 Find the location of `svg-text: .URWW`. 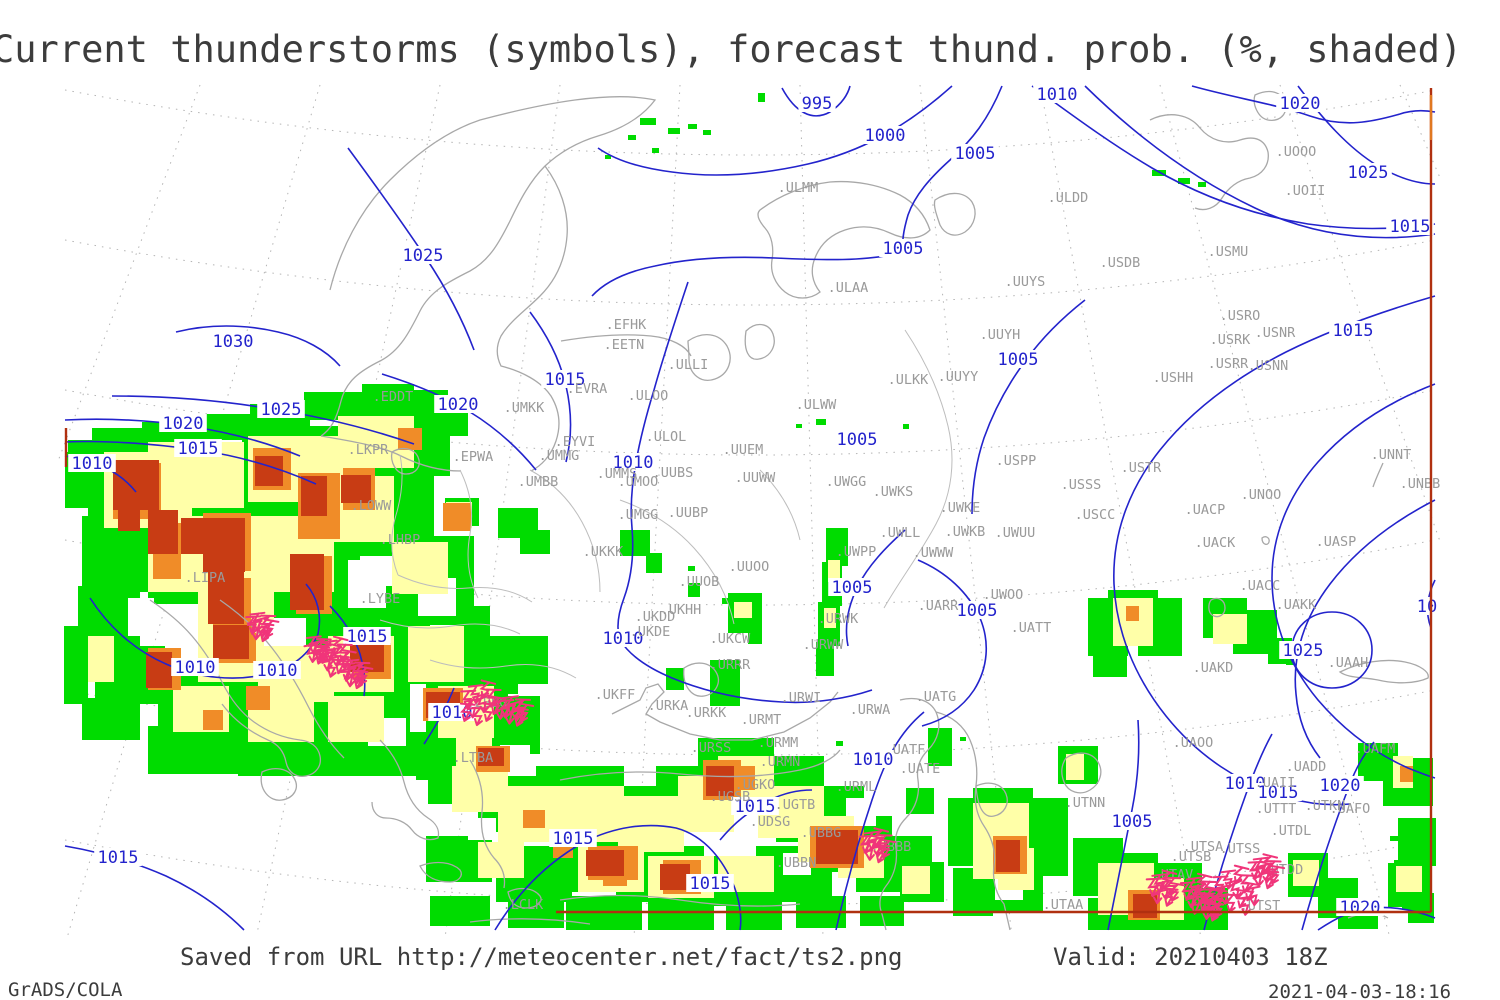

svg-text: .URWW is located at coordinates (824, 645).